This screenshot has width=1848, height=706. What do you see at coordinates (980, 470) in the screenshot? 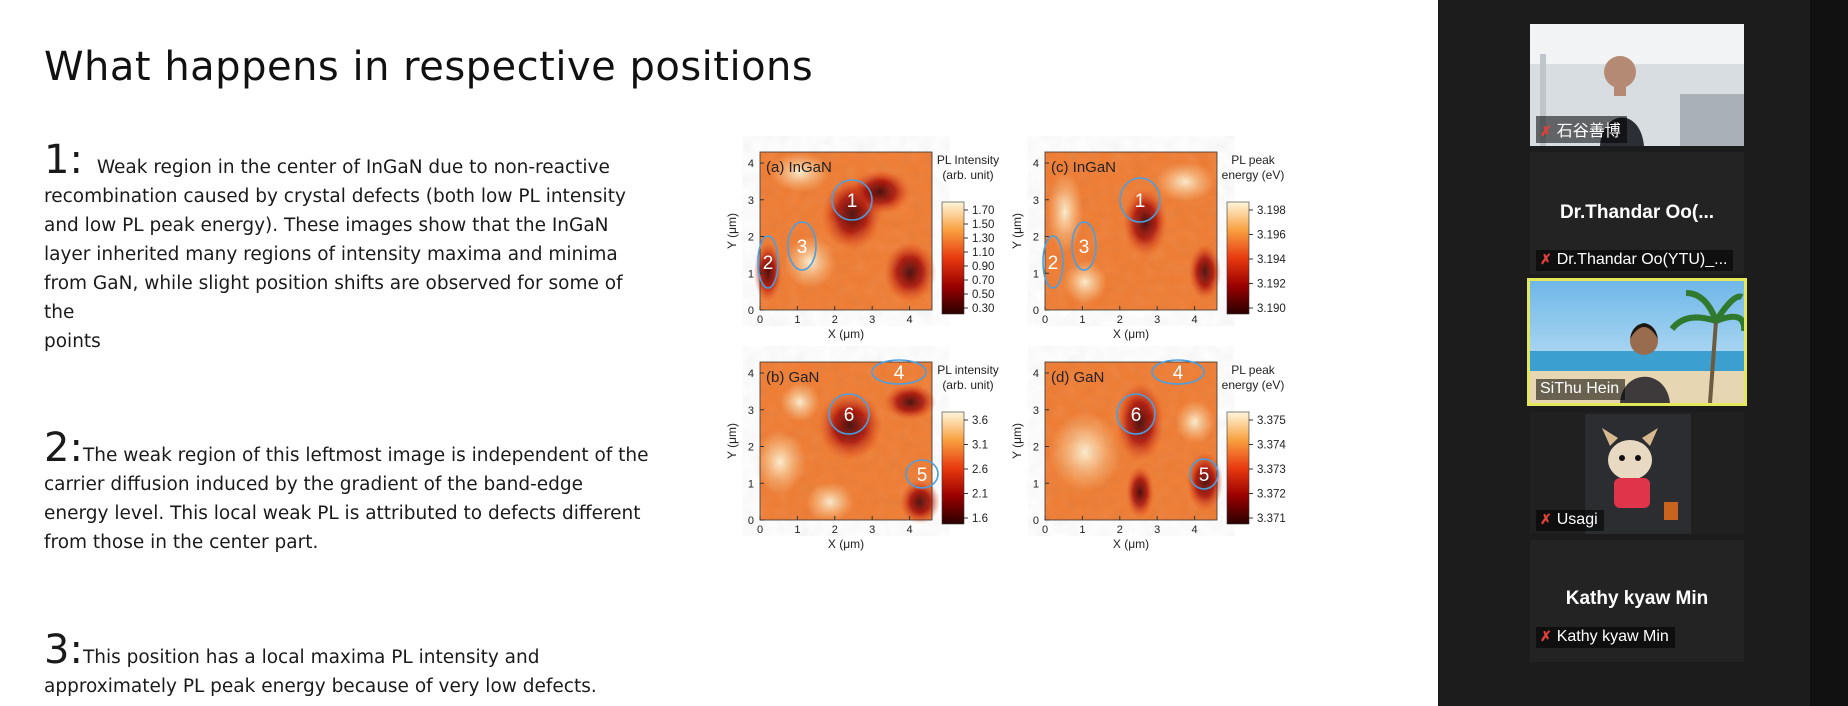
I see `colorbar-tick-label: 2.6` at bounding box center [980, 470].